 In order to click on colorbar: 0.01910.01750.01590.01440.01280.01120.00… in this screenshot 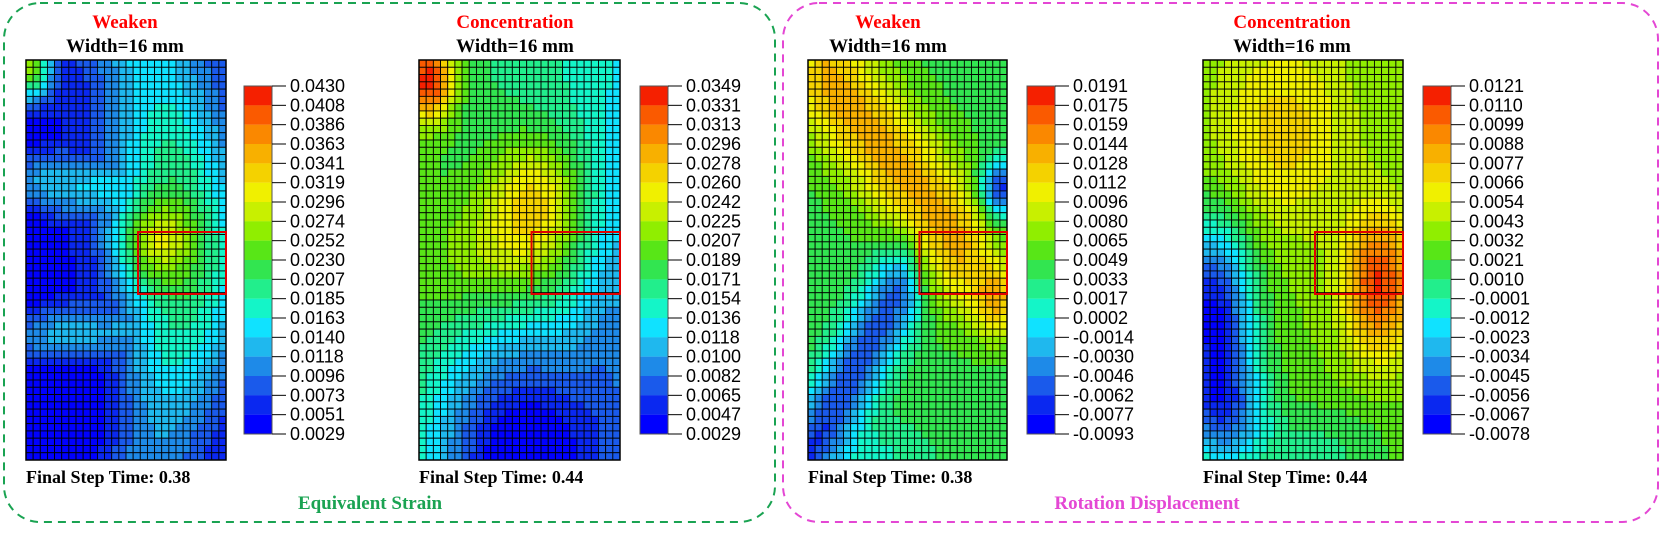, I will do `click(1080, 260)`.